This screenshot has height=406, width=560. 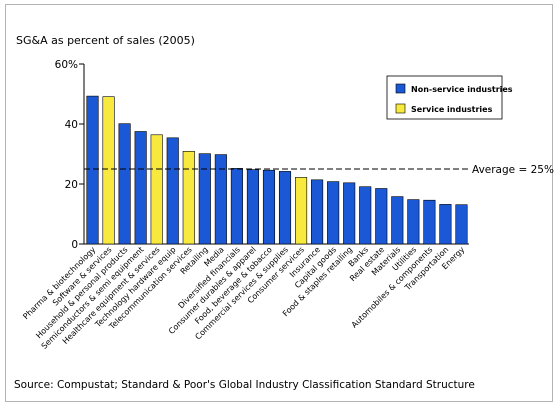 I want to click on legend-label: Service industries, so click(x=452, y=109).